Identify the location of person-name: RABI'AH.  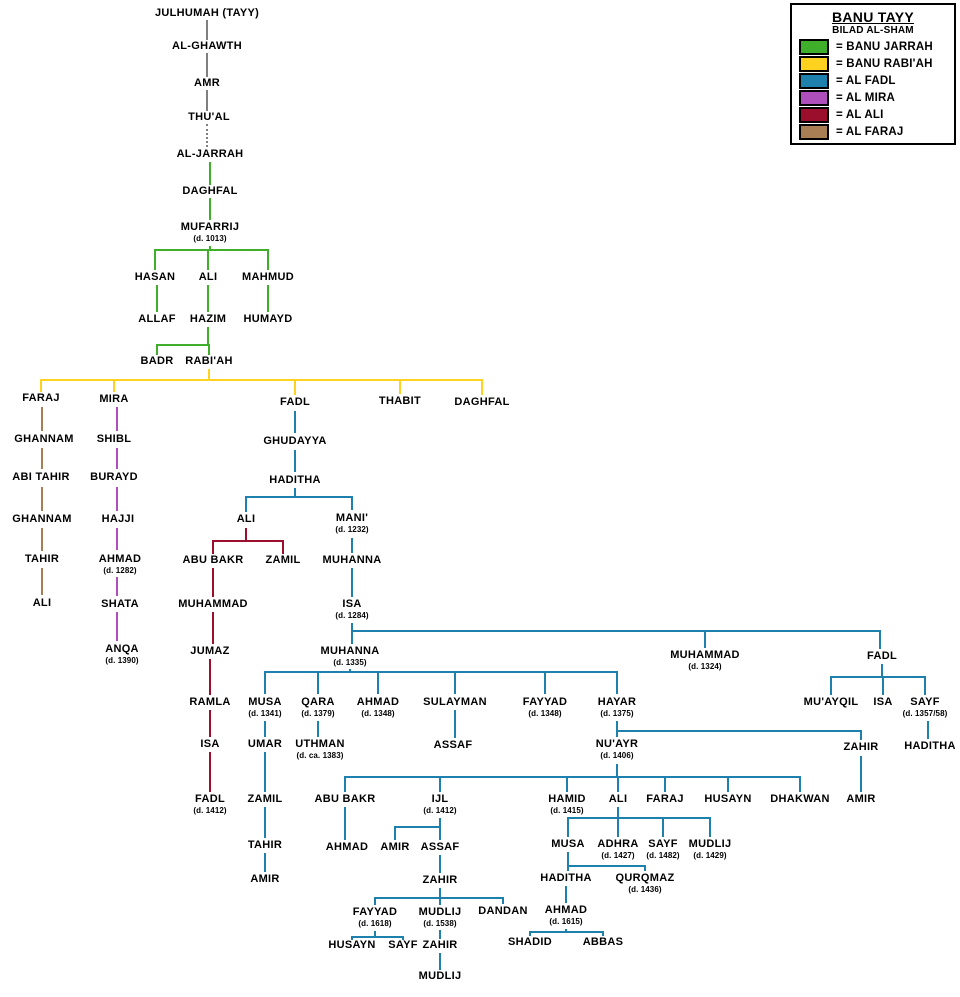
(209, 361).